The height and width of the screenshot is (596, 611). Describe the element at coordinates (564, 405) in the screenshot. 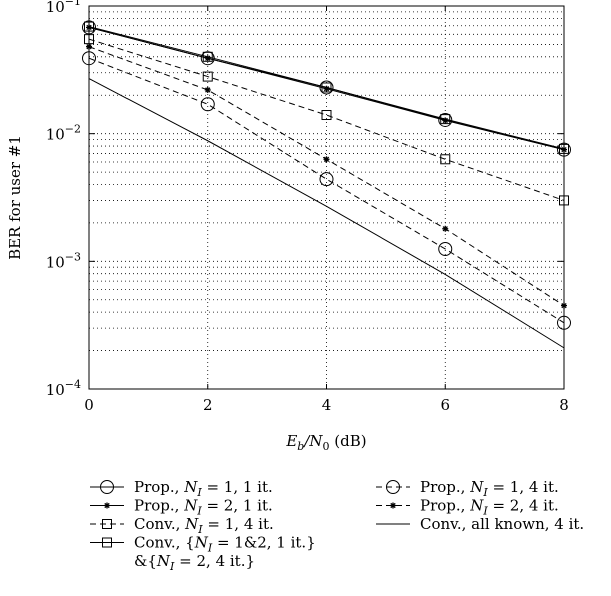

I see `x-tick-label: 8` at that location.